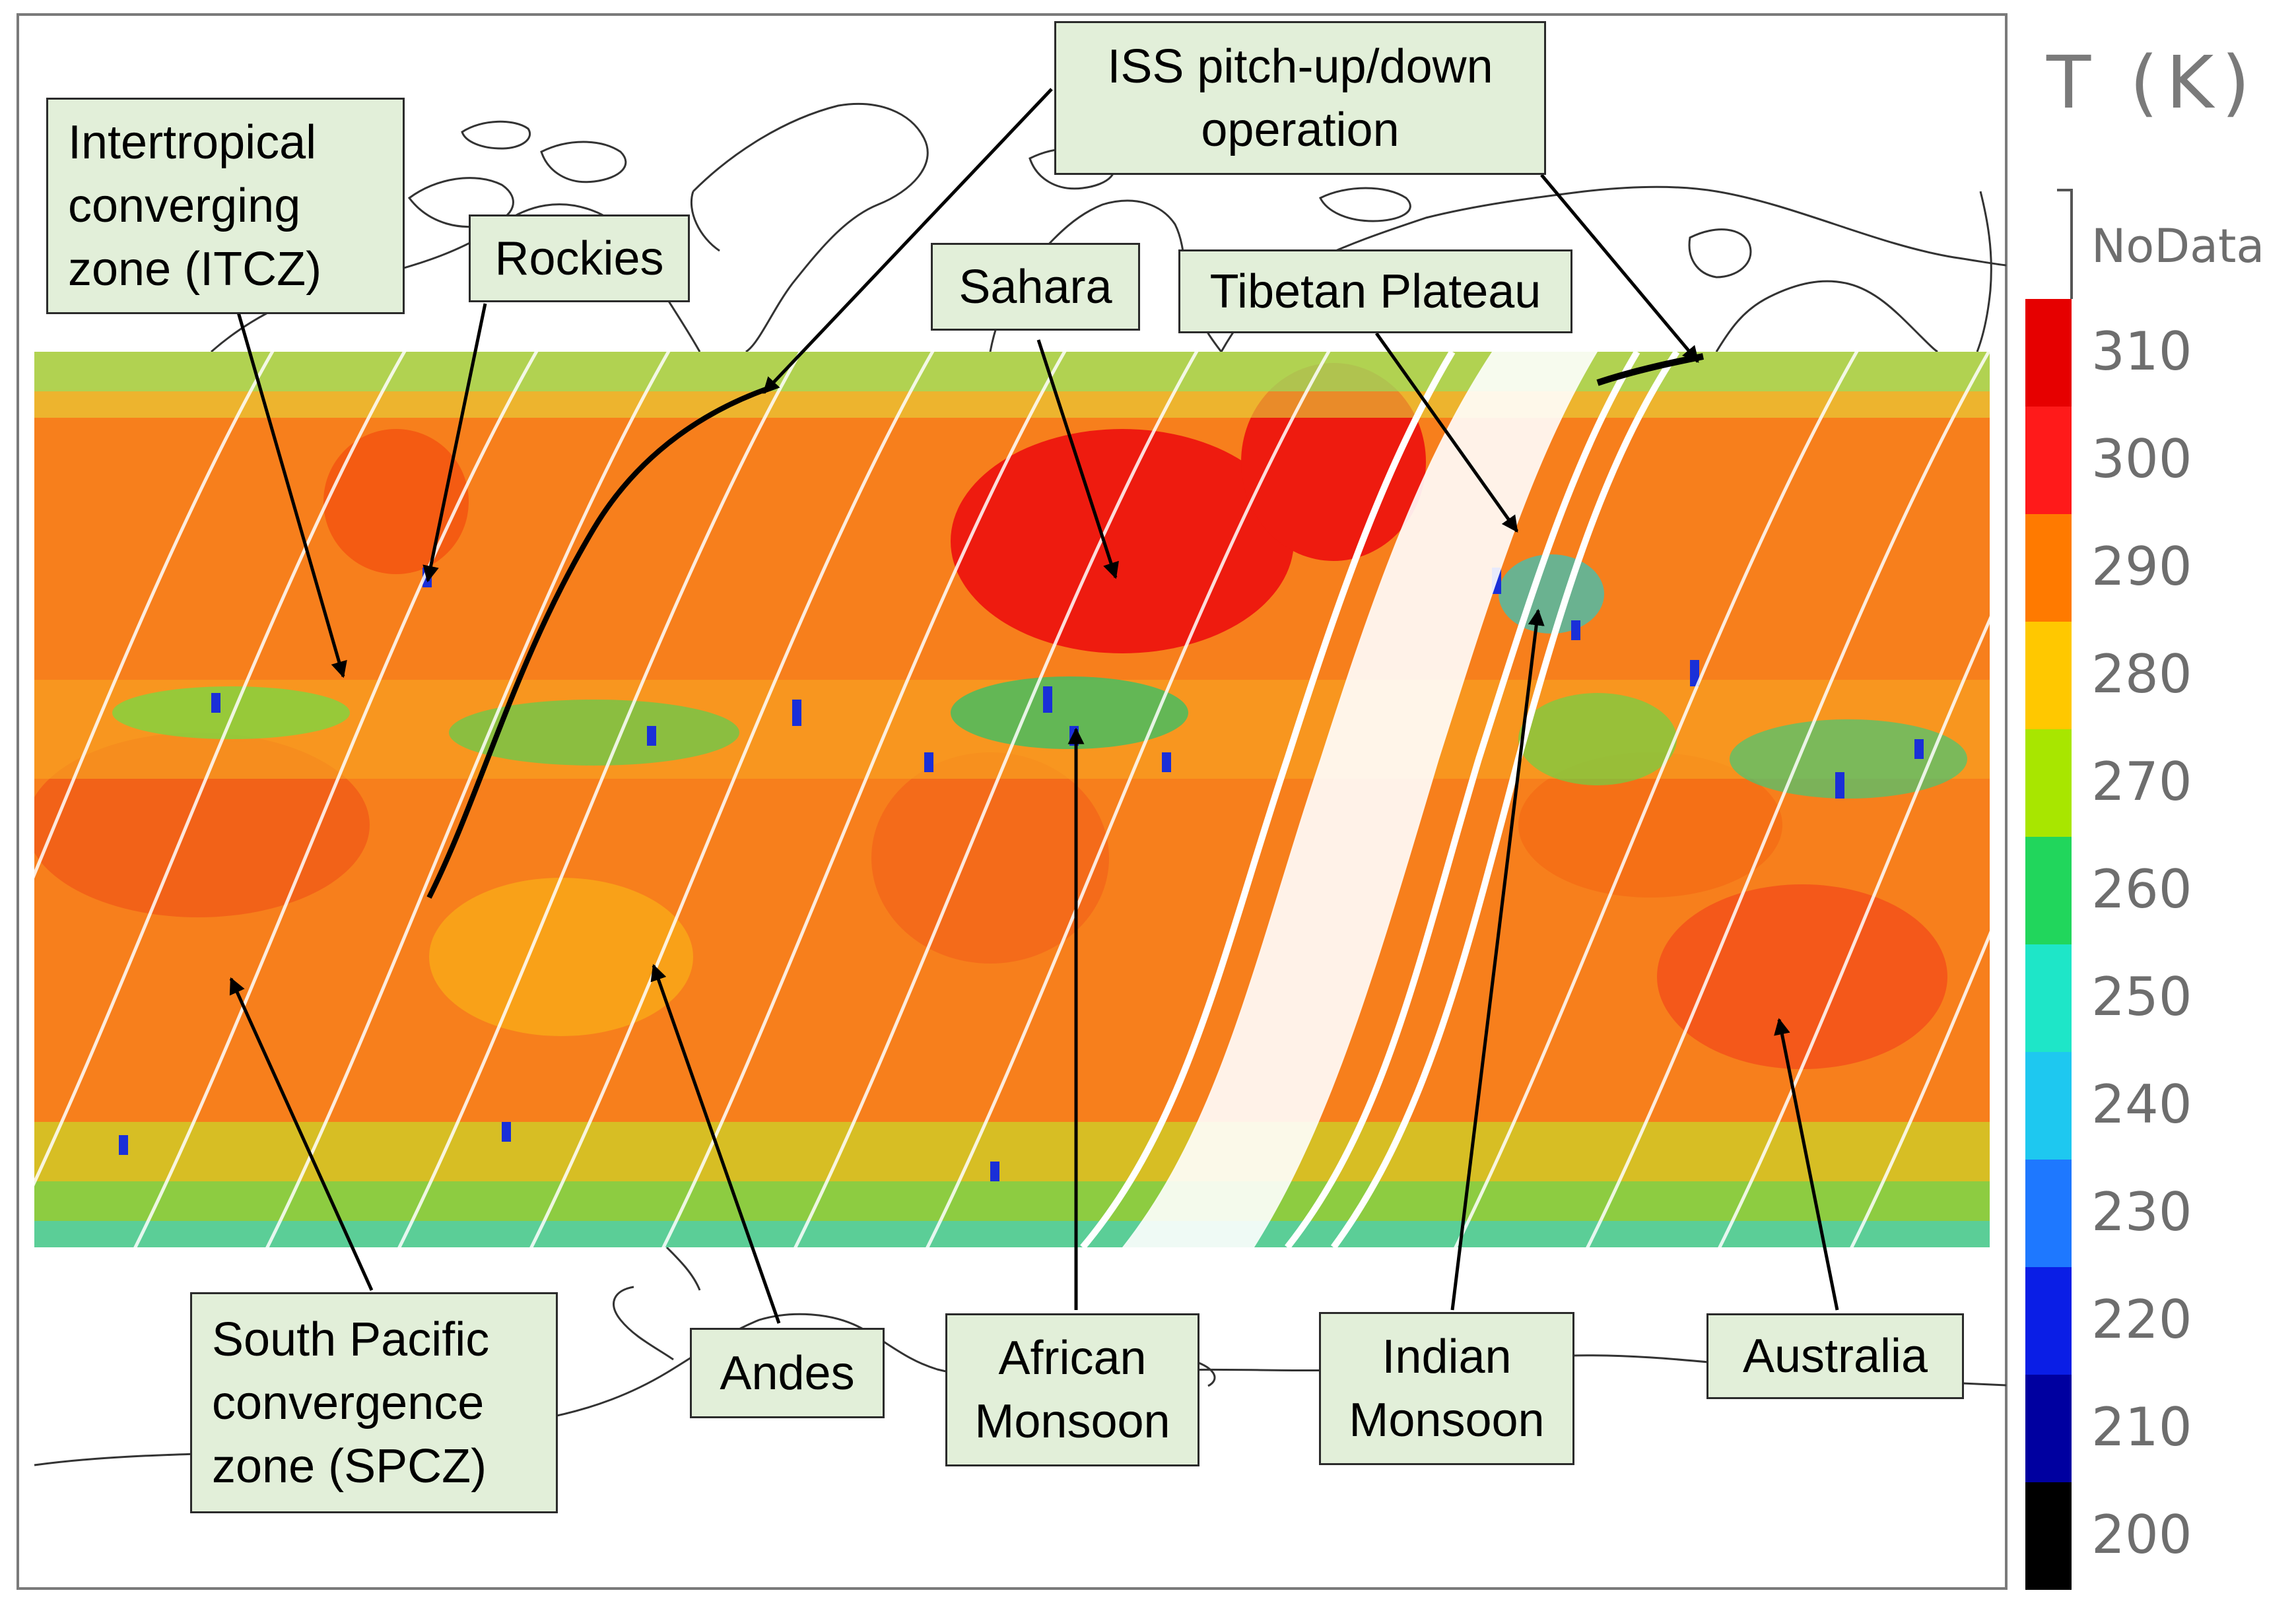 Image resolution: width=2296 pixels, height=1607 pixels. What do you see at coordinates (225, 206) in the screenshot?
I see `callout-itcz: Intertropical converging zone (ITCZ)` at bounding box center [225, 206].